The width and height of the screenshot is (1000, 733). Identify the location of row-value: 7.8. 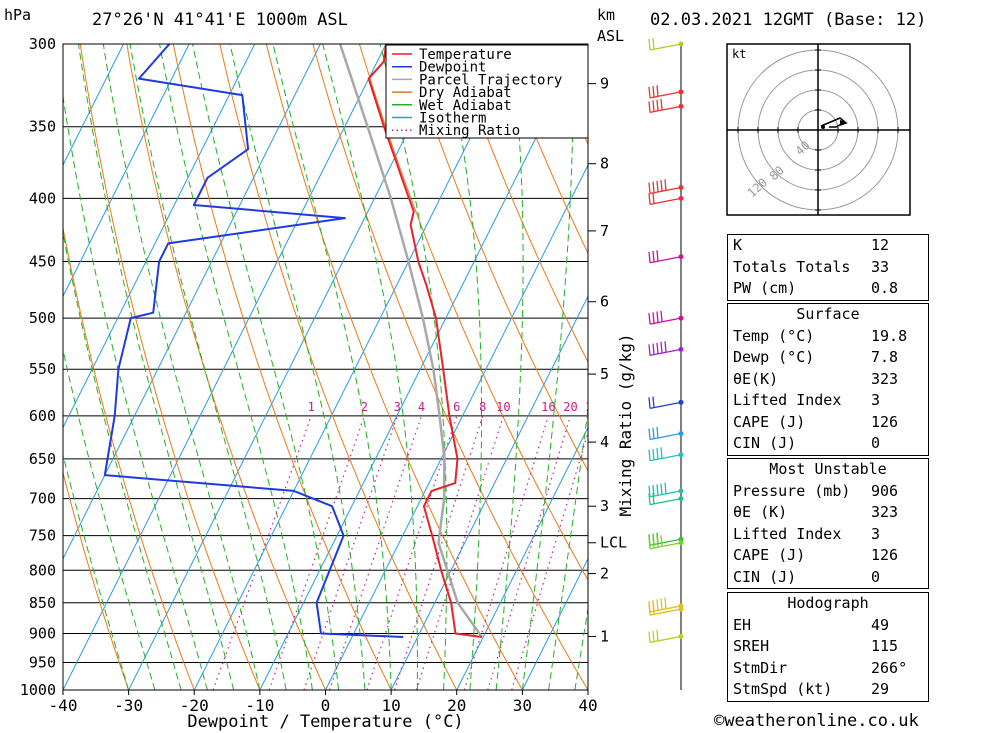
(885, 357).